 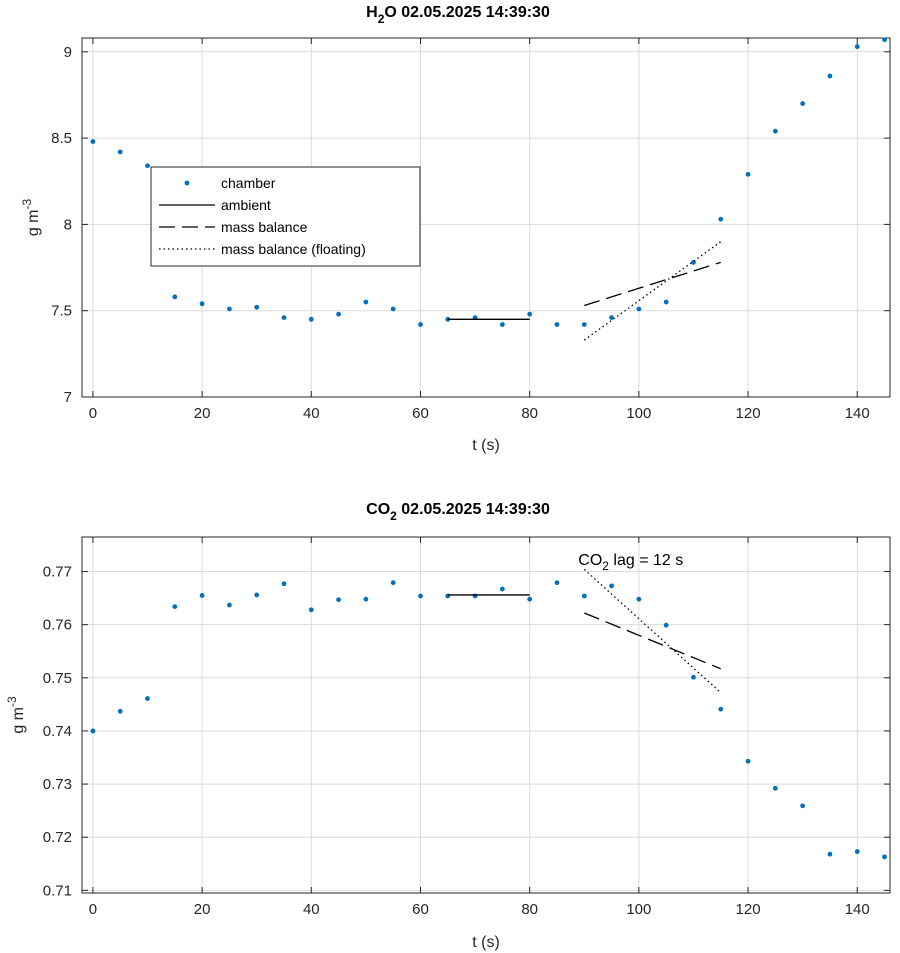 I want to click on y-tick-label-text: 7.5, so click(x=61, y=311).